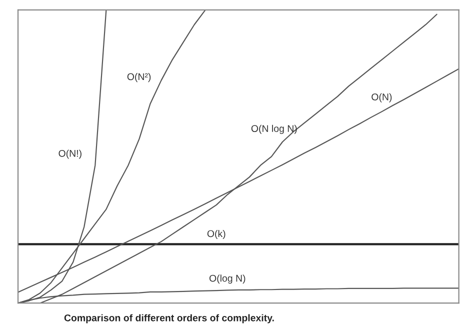 Image resolution: width=474 pixels, height=332 pixels. What do you see at coordinates (382, 97) in the screenshot?
I see `series-label: O(N)` at bounding box center [382, 97].